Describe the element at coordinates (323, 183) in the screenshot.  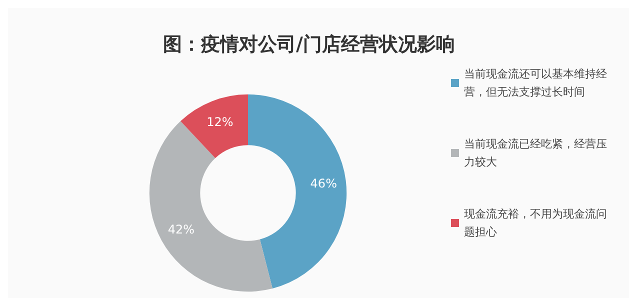
I see `data-label: 46%` at that location.